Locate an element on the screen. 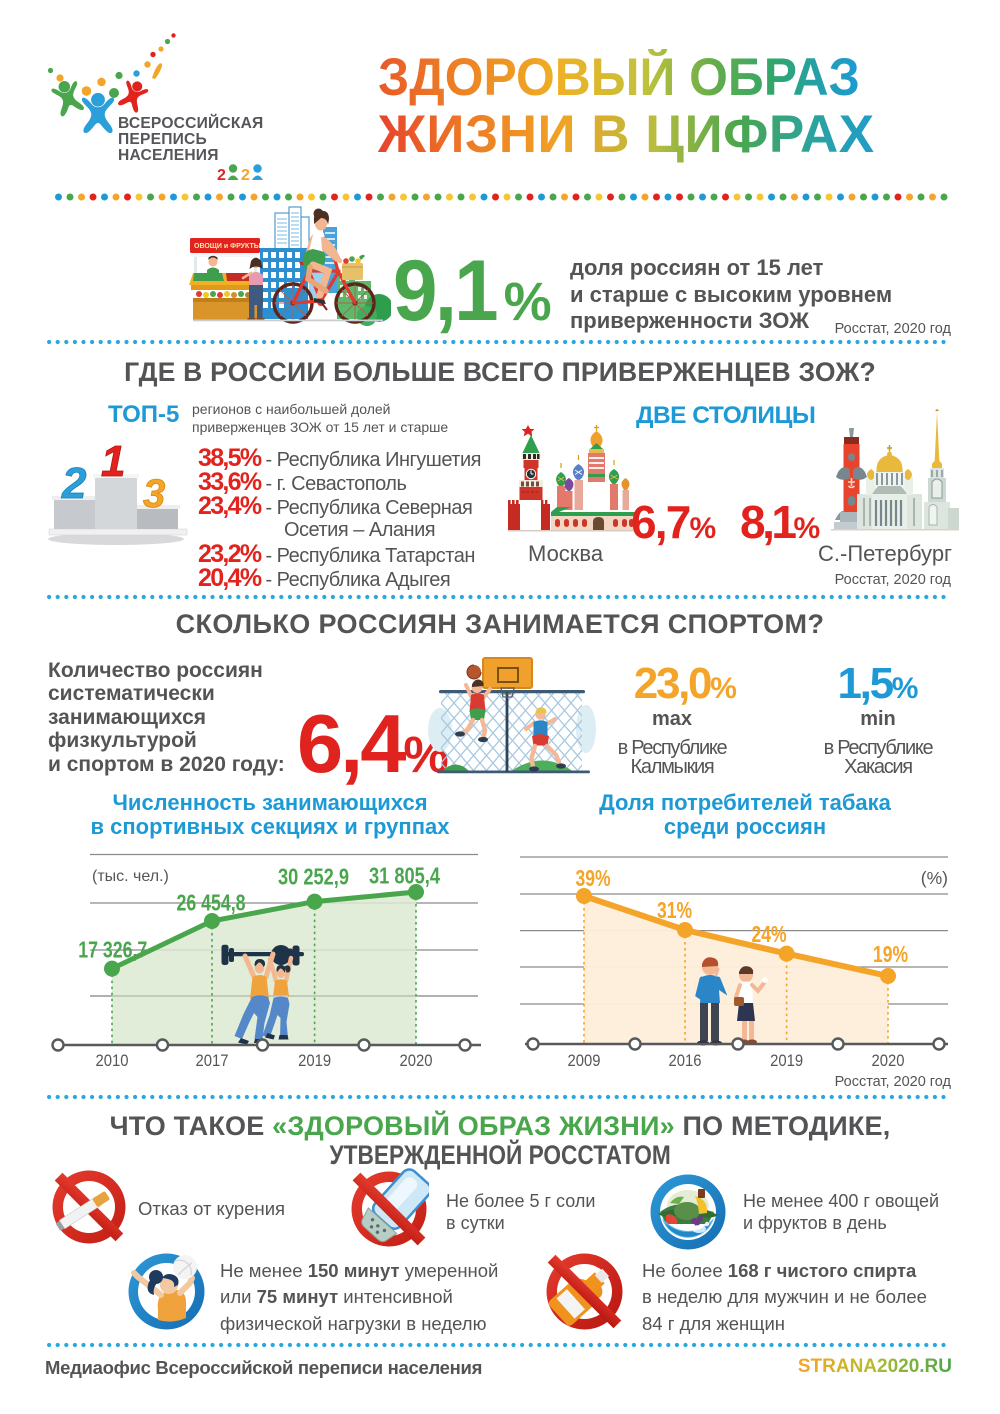  svg-text: 1 is located at coordinates (113, 461).